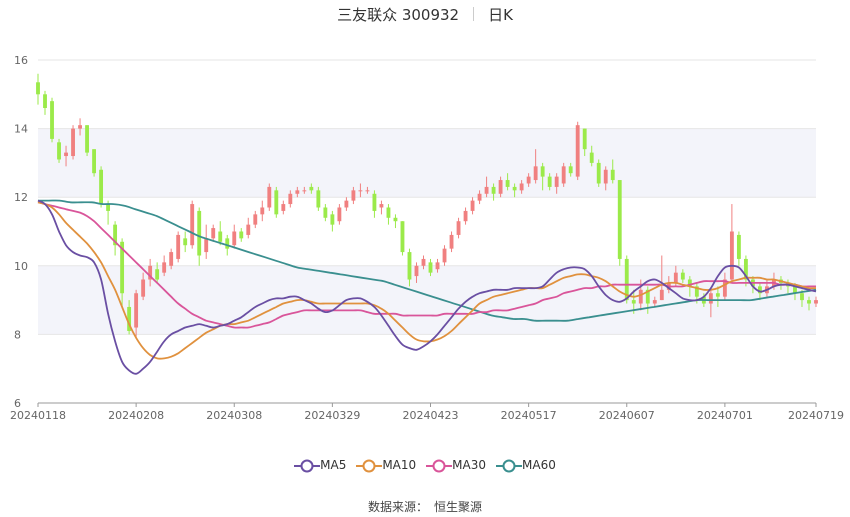 Image resolution: width=850 pixels, height=517 pixels. I want to click on legend-item-ma10: MA10, so click(386, 465).